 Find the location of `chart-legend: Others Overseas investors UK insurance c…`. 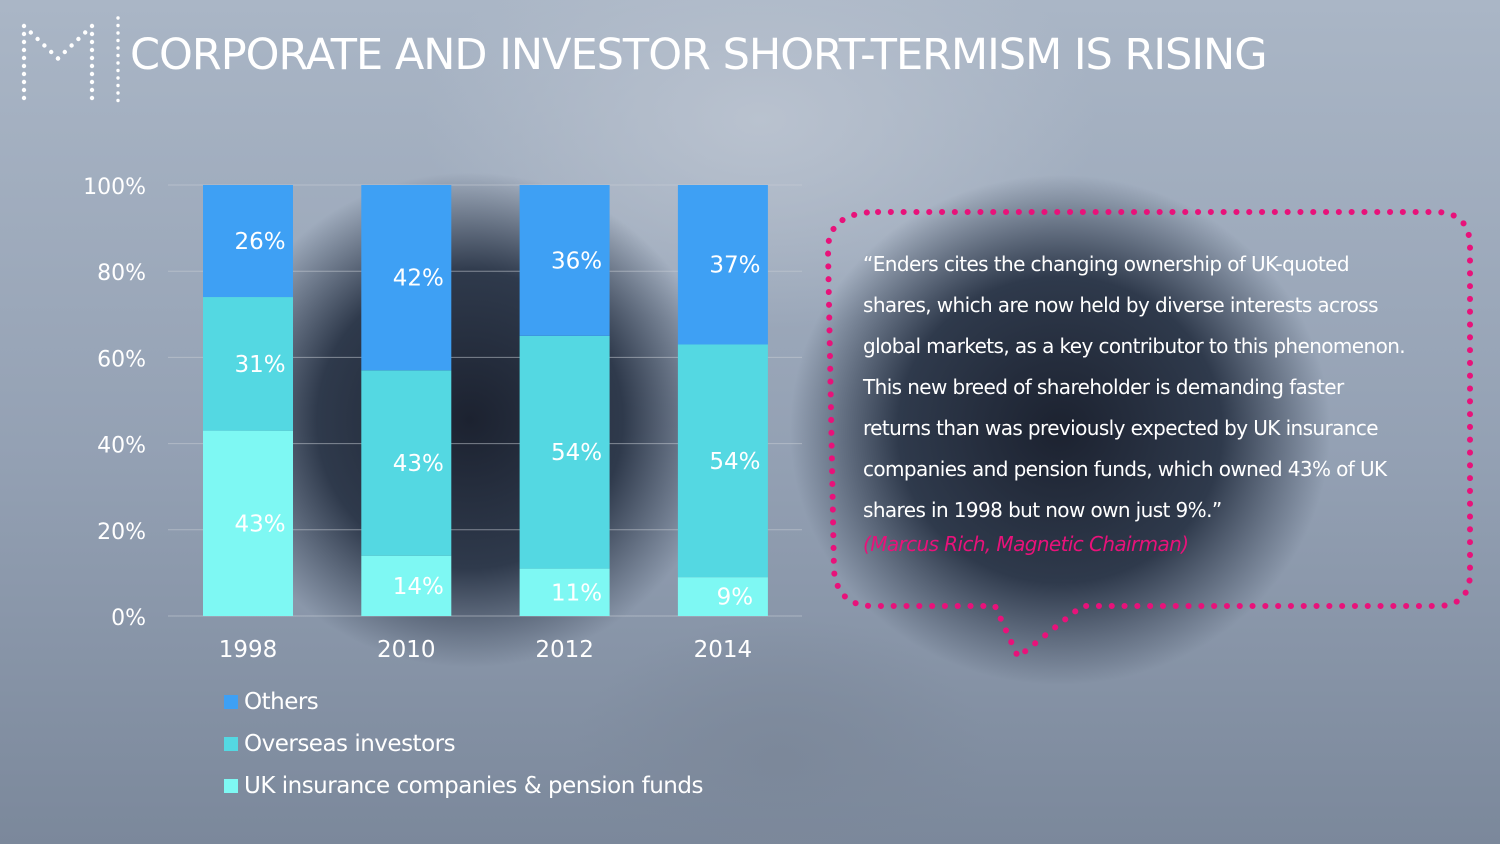

chart-legend: Others Overseas investors UK insurance c… is located at coordinates (463, 744).